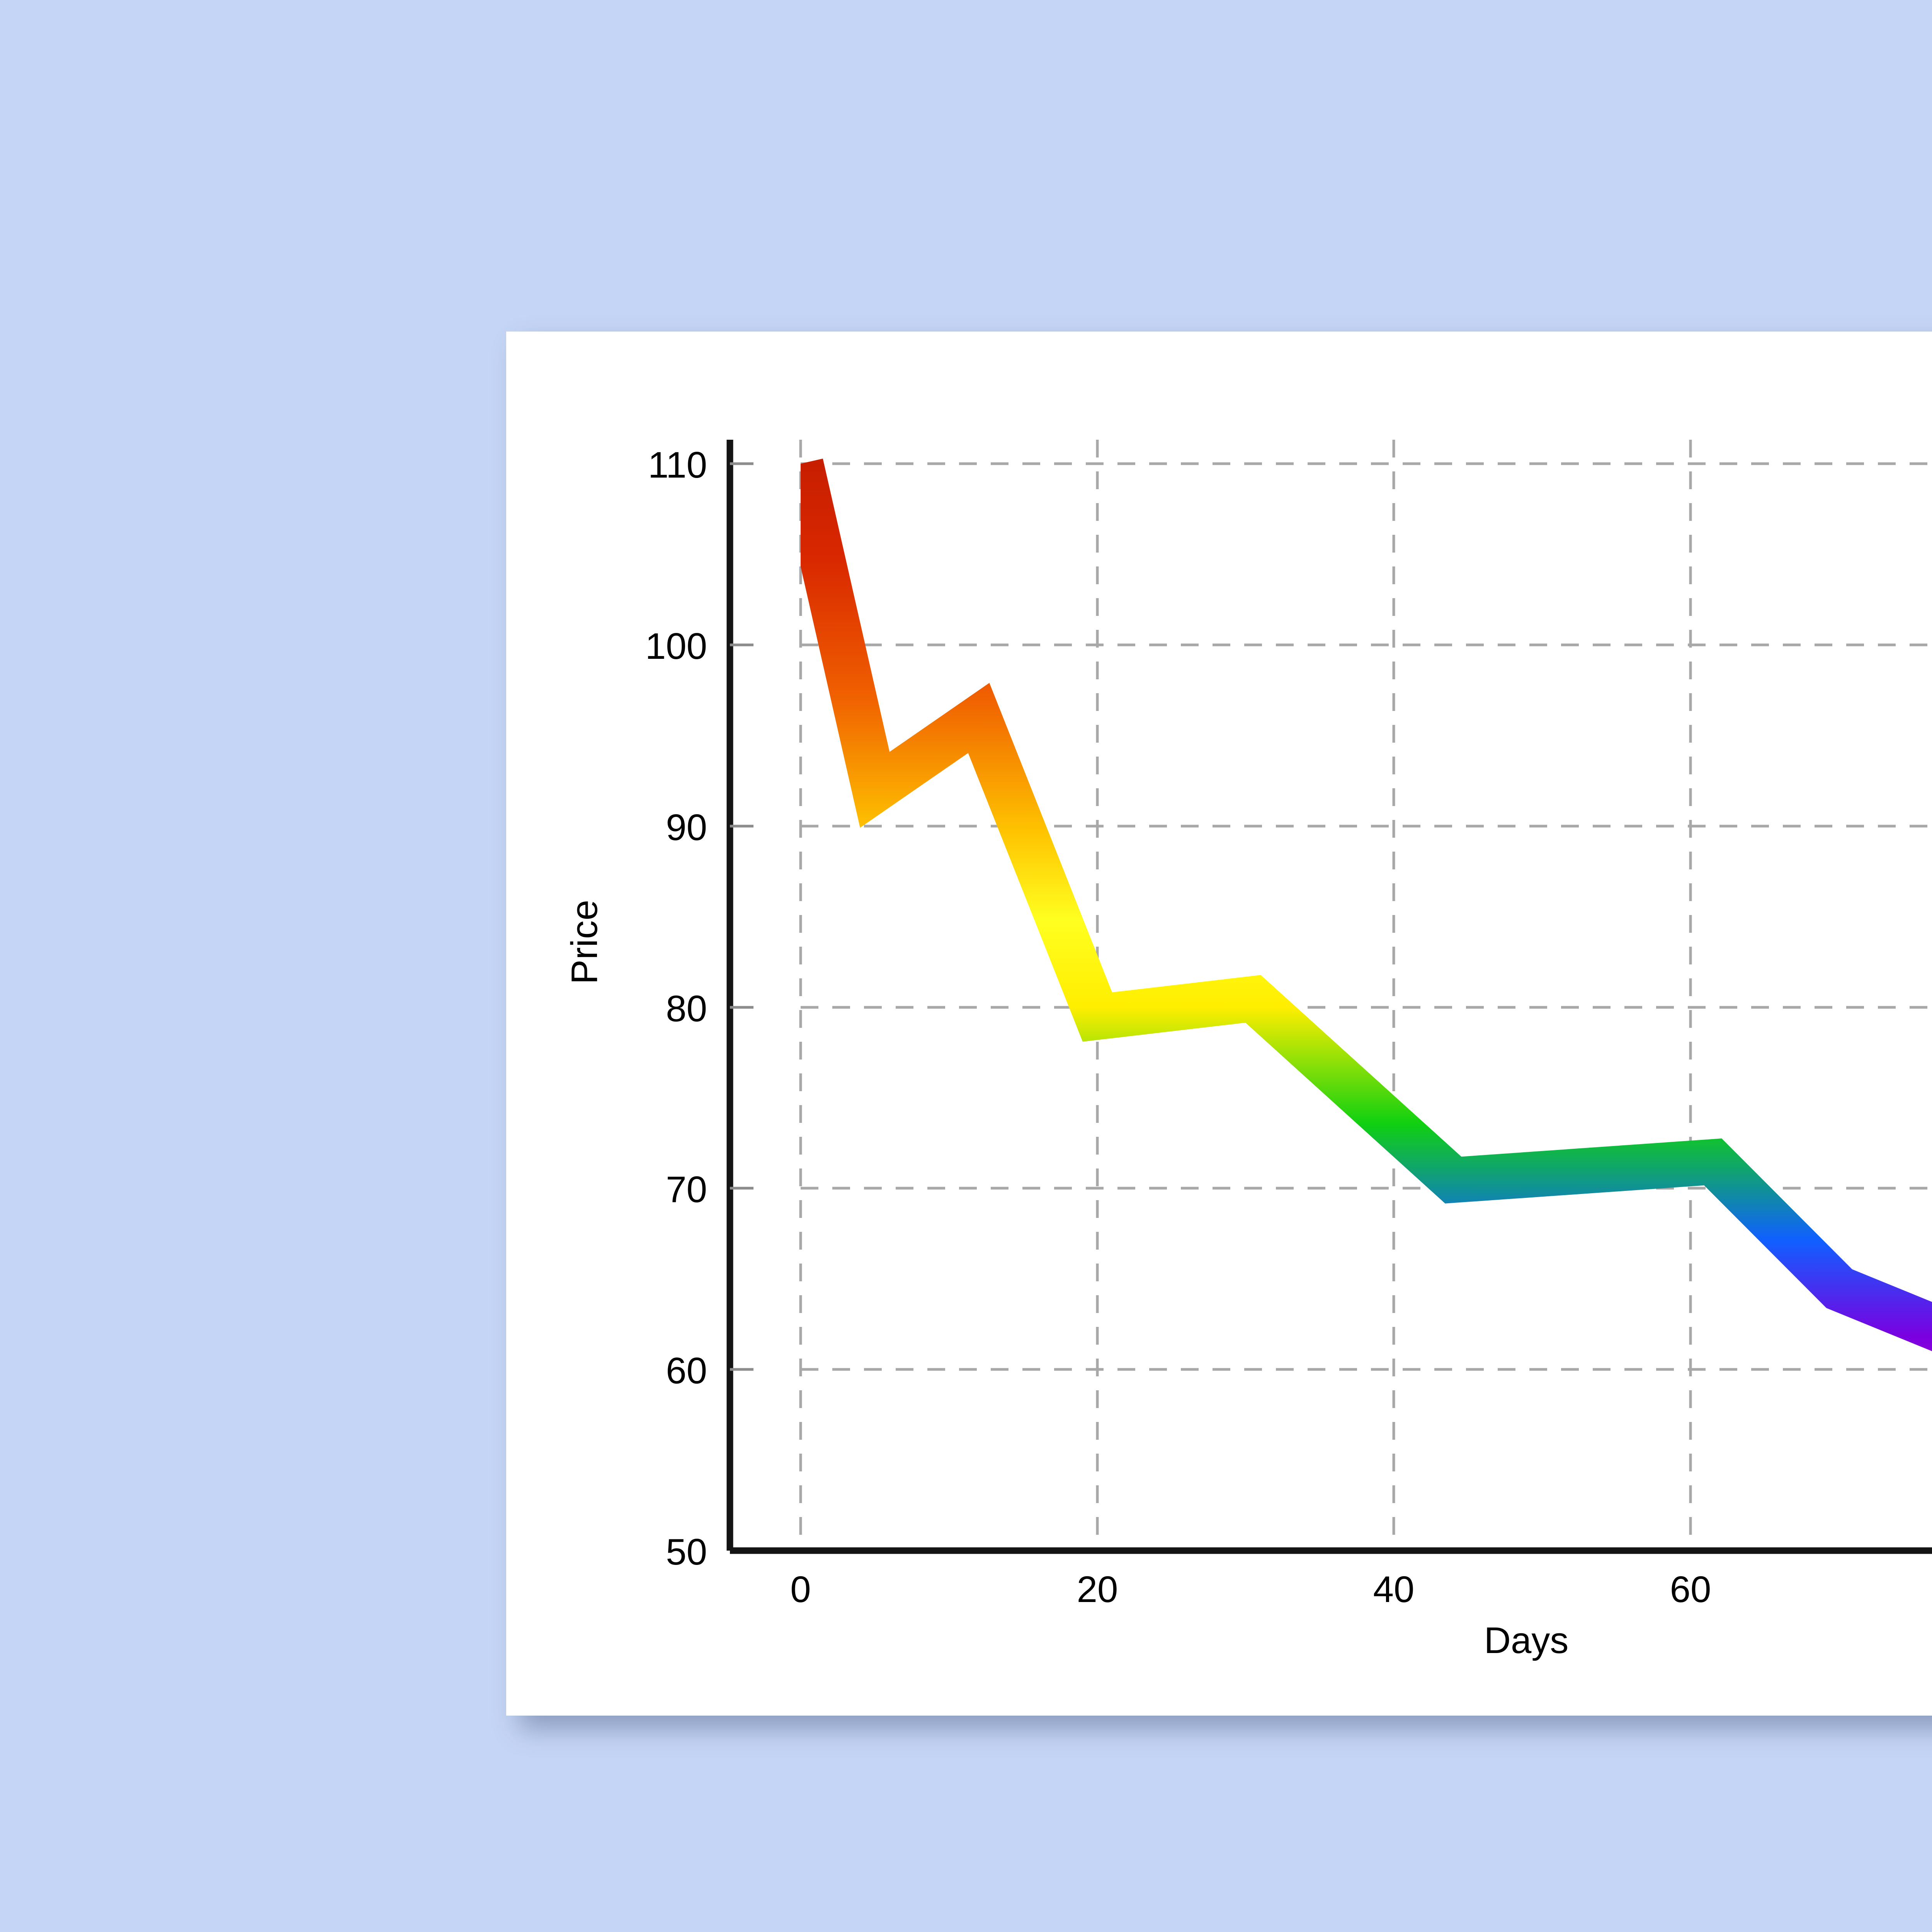 This screenshot has height=1932, width=1932. I want to click on x-tick-label: 20, so click(1098, 1589).